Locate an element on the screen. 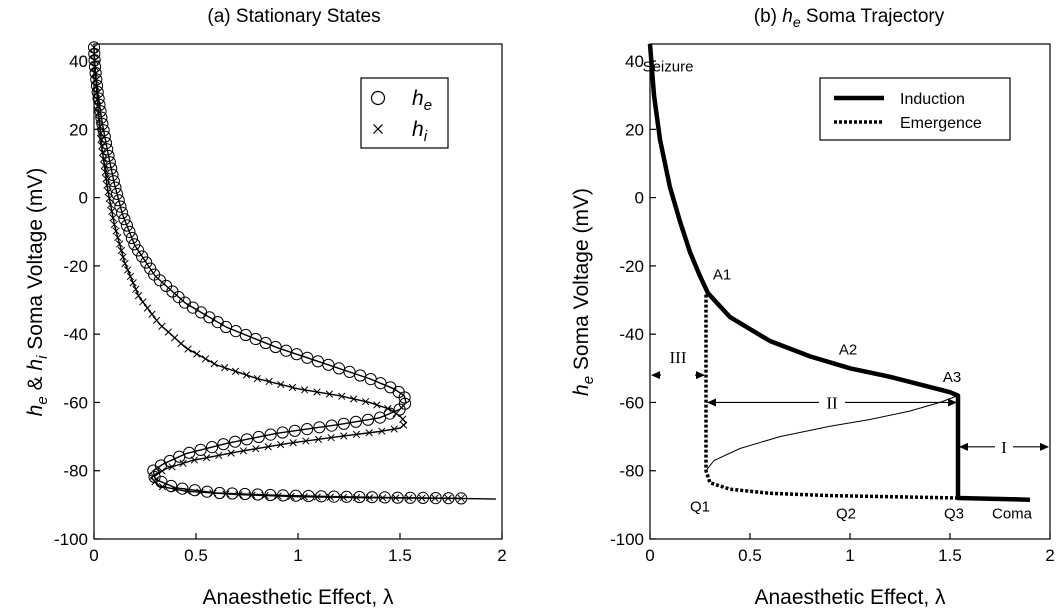  legend-circle-marker is located at coordinates (378, 98).